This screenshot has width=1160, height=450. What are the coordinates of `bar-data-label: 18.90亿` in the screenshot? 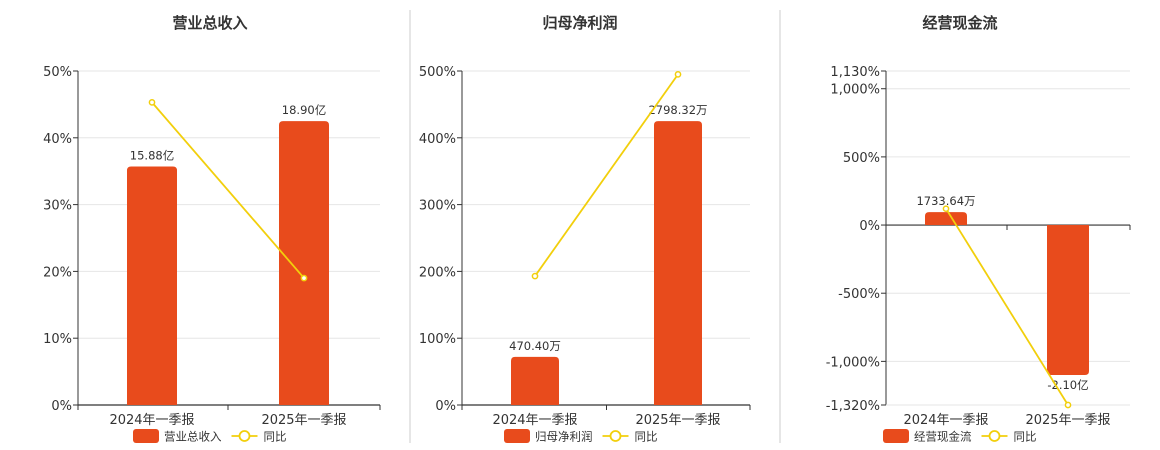 It's located at (304, 110).